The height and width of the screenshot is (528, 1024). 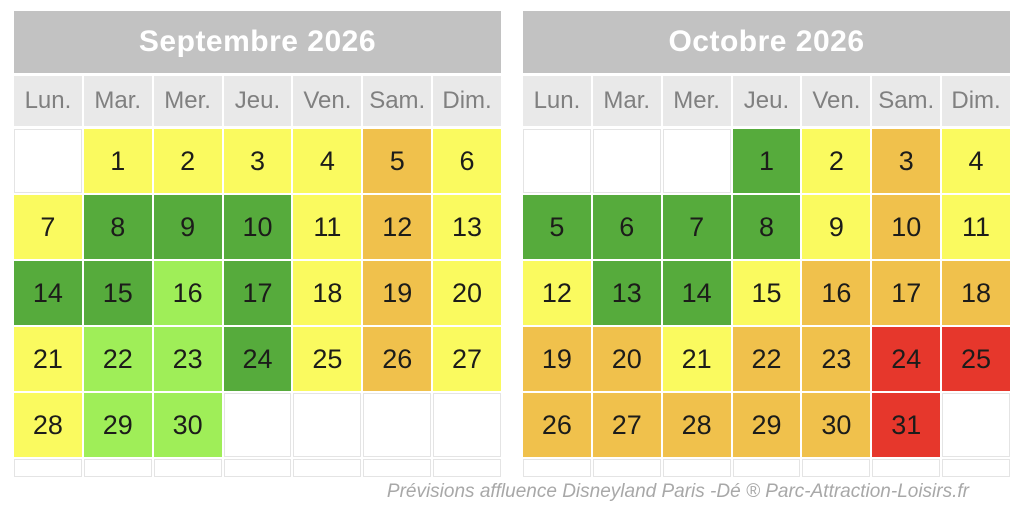 I want to click on day-cell: 27, so click(x=467, y=359).